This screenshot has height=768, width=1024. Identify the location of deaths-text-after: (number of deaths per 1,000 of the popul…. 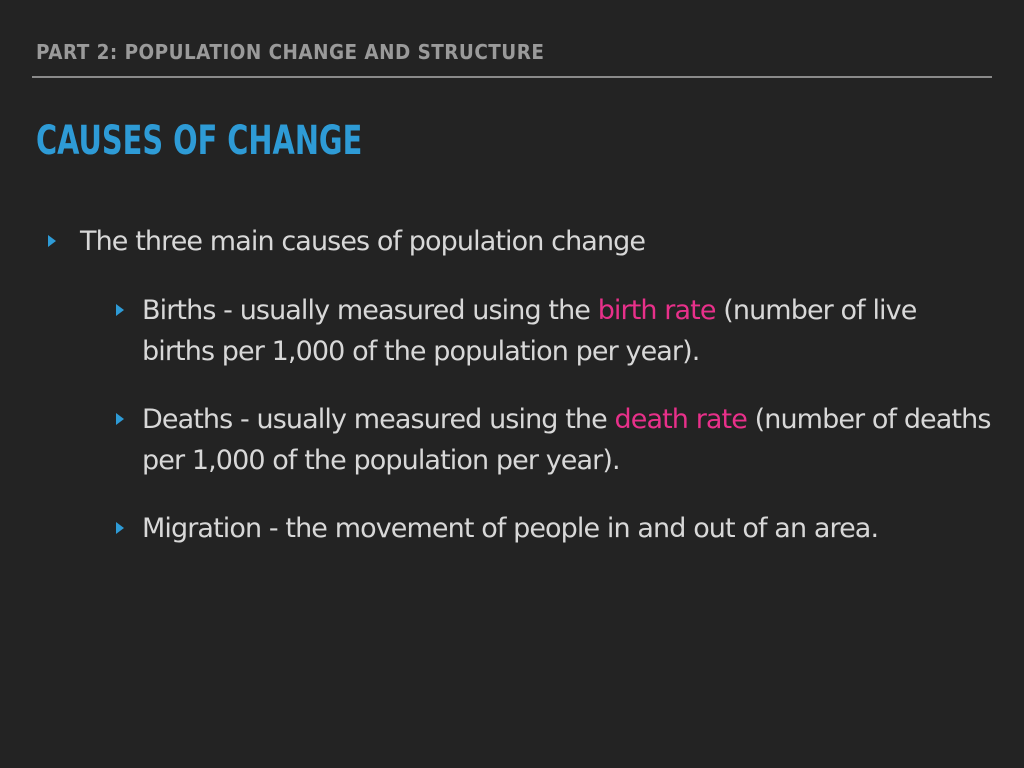
(566, 440).